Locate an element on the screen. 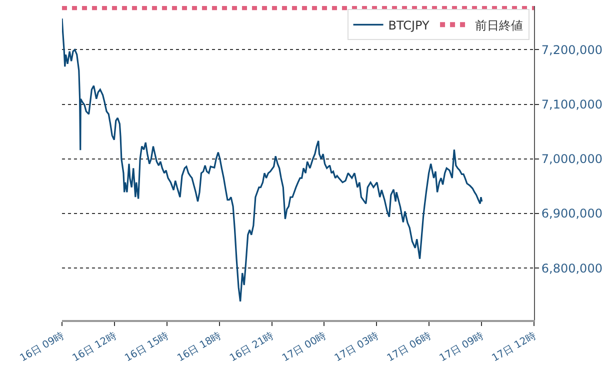 The height and width of the screenshot is (370, 608). y-tick-label: 7,100,000 is located at coordinates (571, 105).